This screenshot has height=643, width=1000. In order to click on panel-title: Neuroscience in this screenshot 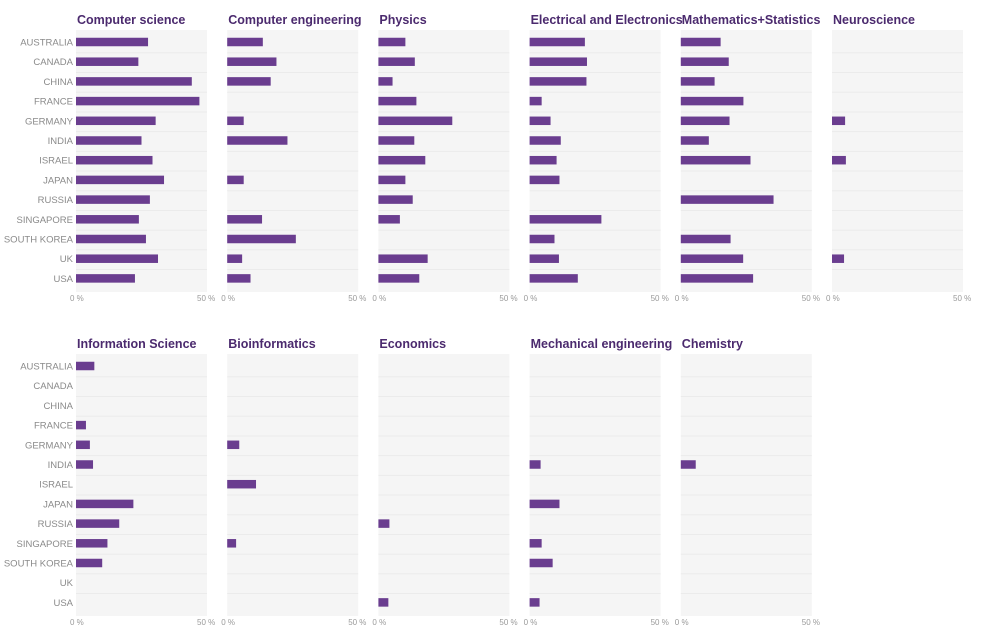, I will do `click(874, 20)`.